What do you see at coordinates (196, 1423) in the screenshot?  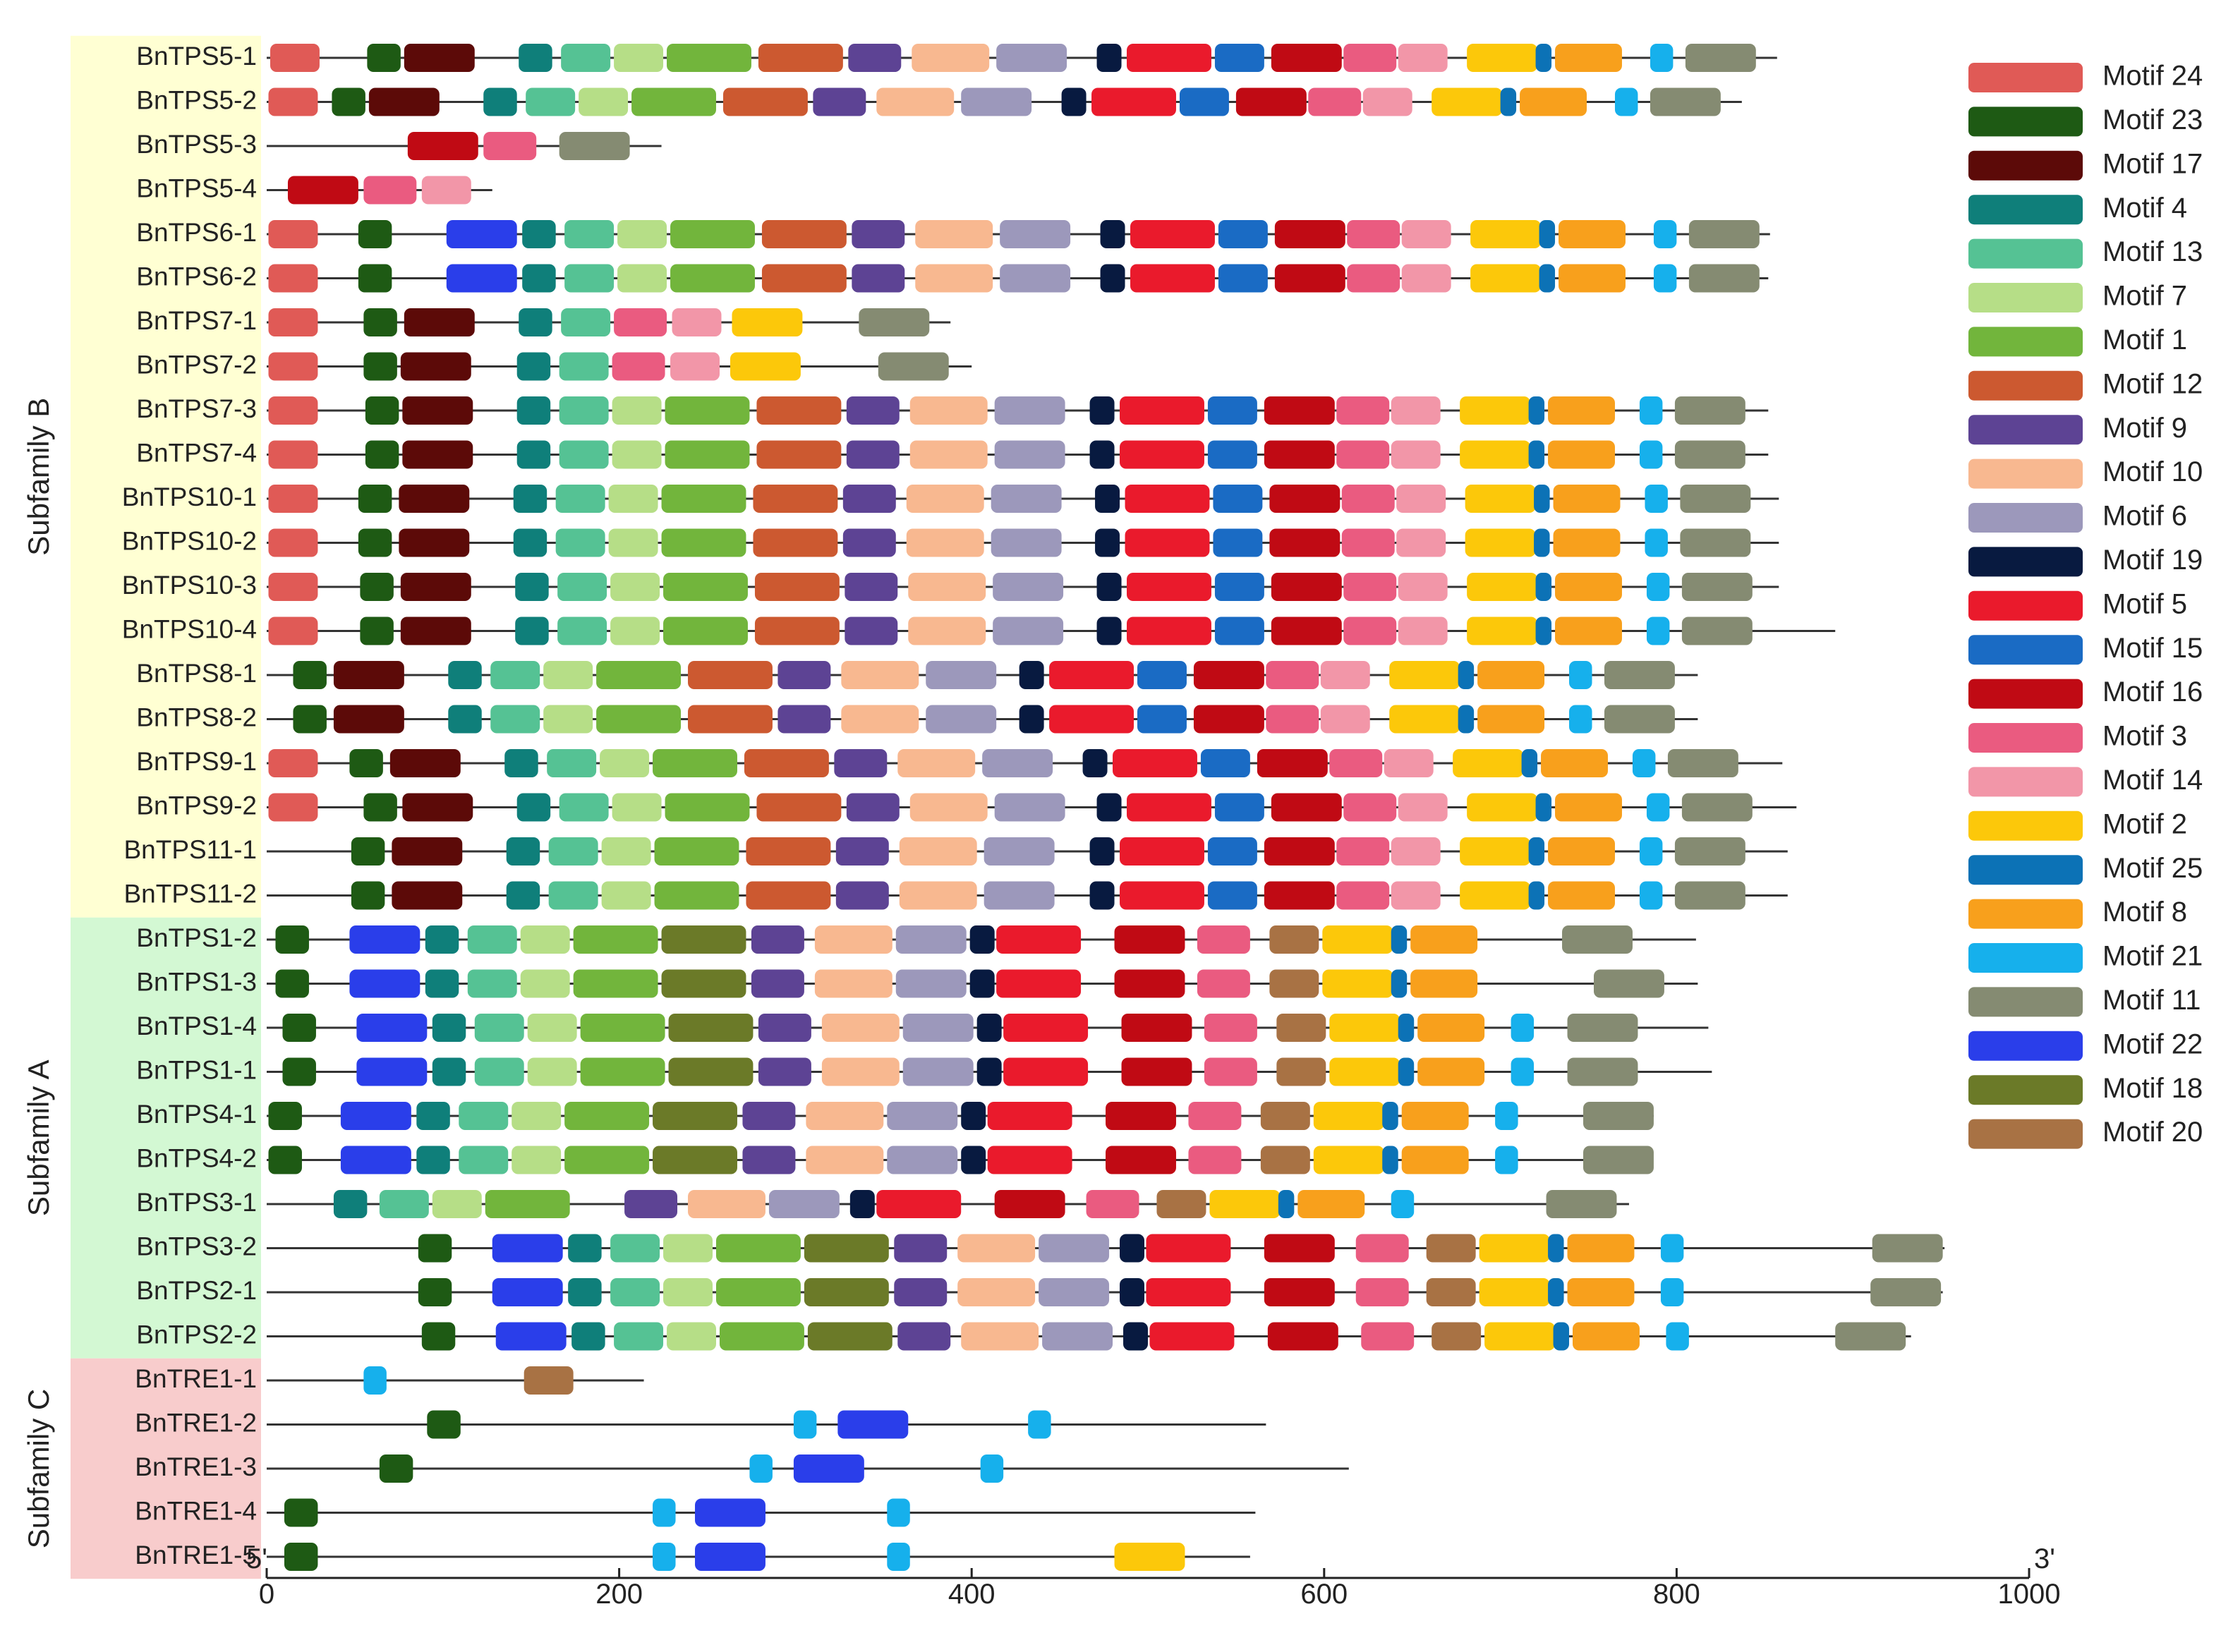 I see `gene-label: BnTRE1-2` at bounding box center [196, 1423].